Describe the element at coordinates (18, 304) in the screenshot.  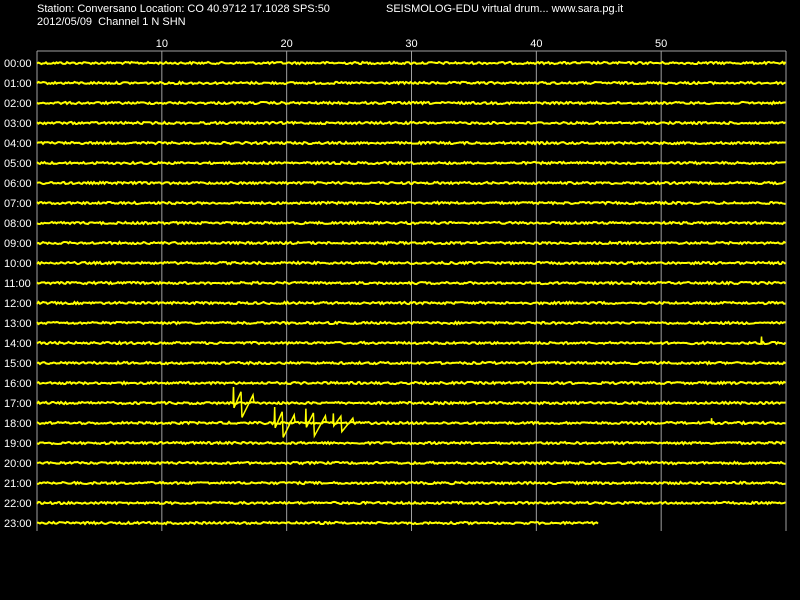
I see `row-label-1200: 12:00` at that location.